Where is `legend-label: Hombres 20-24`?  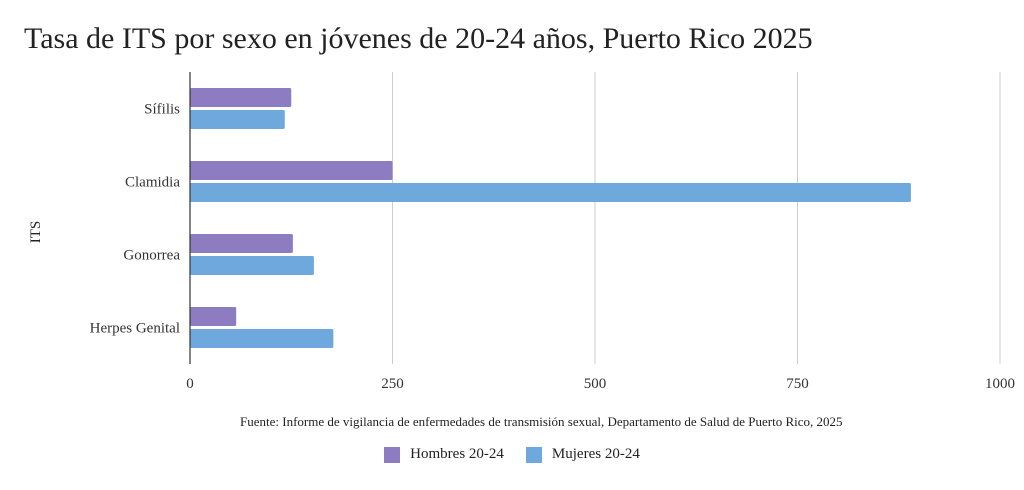 legend-label: Hombres 20-24 is located at coordinates (457, 454).